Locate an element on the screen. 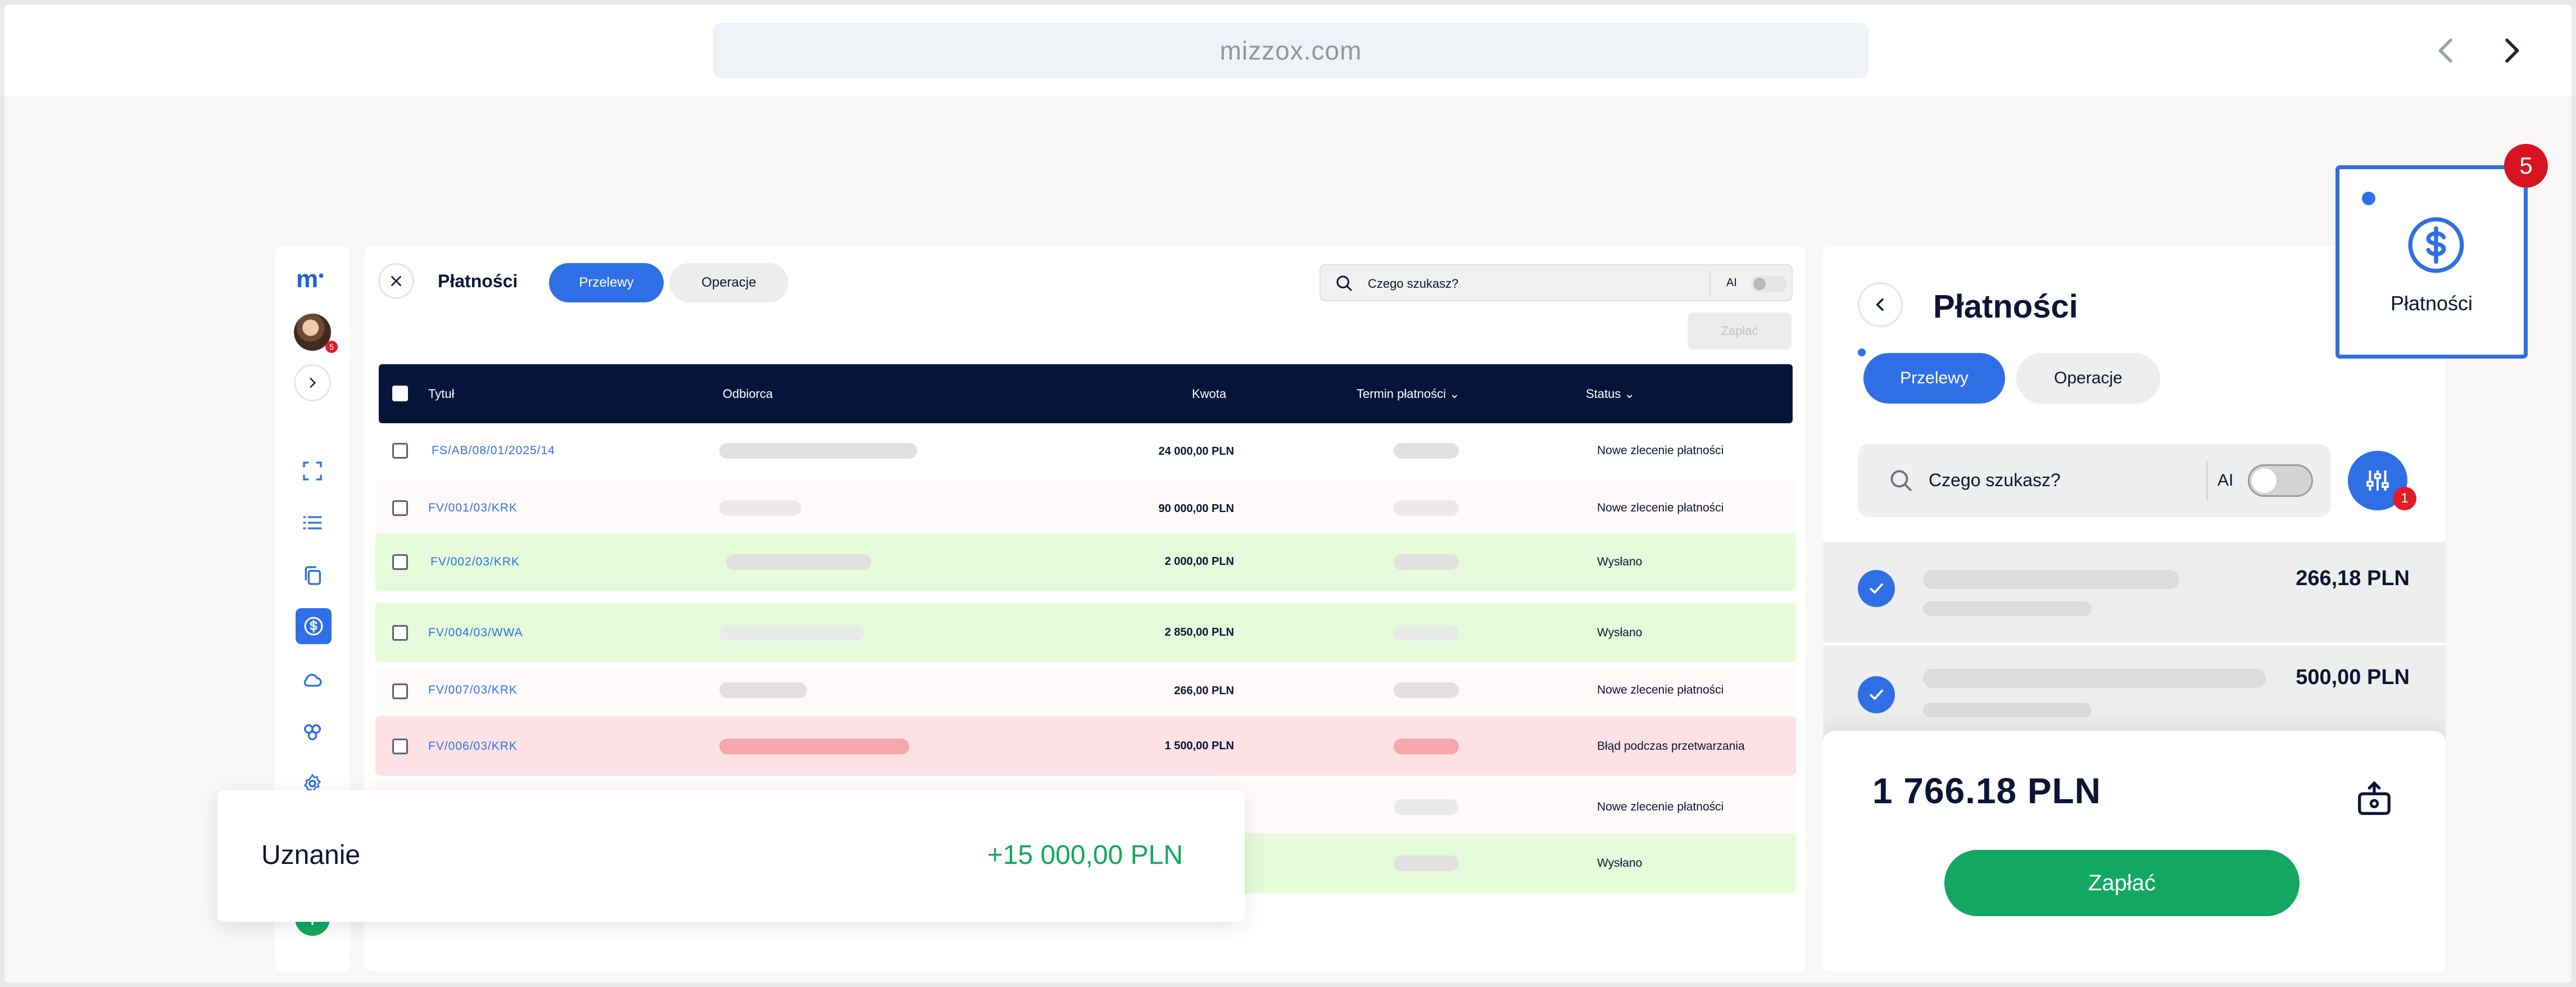  list-item: 266,18 PLN is located at coordinates (2134, 593).